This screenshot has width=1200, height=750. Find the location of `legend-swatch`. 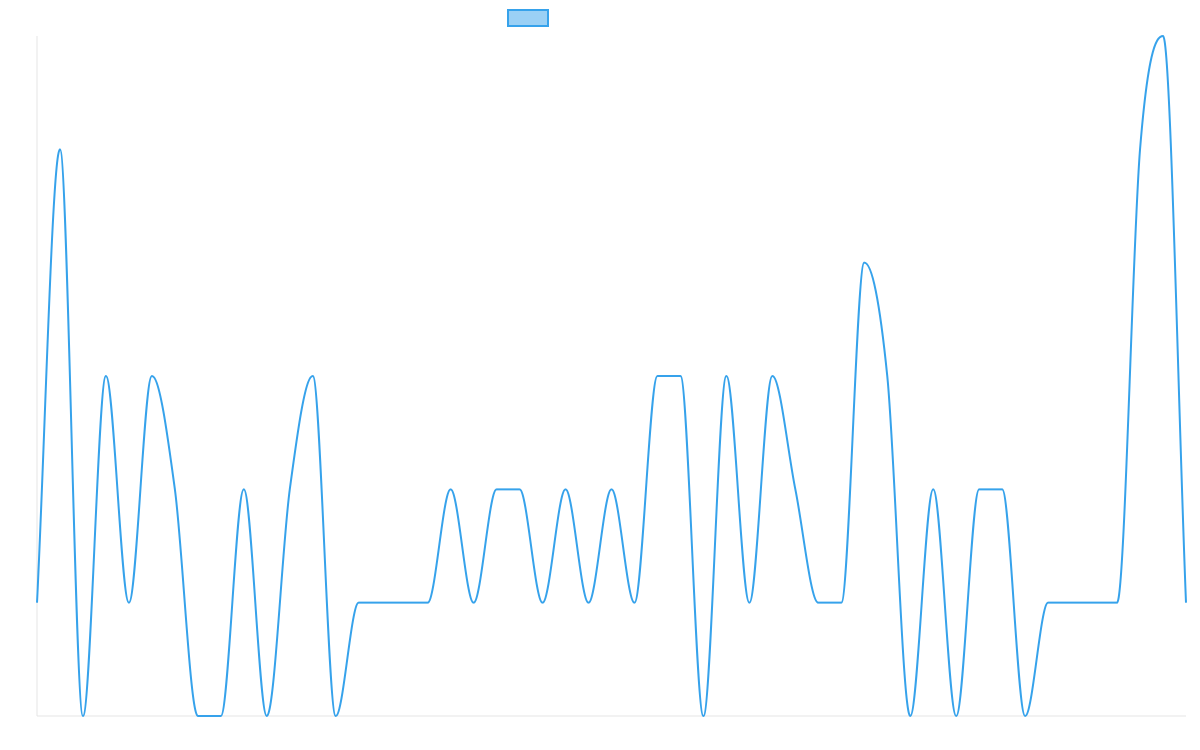

legend-swatch is located at coordinates (528, 18).